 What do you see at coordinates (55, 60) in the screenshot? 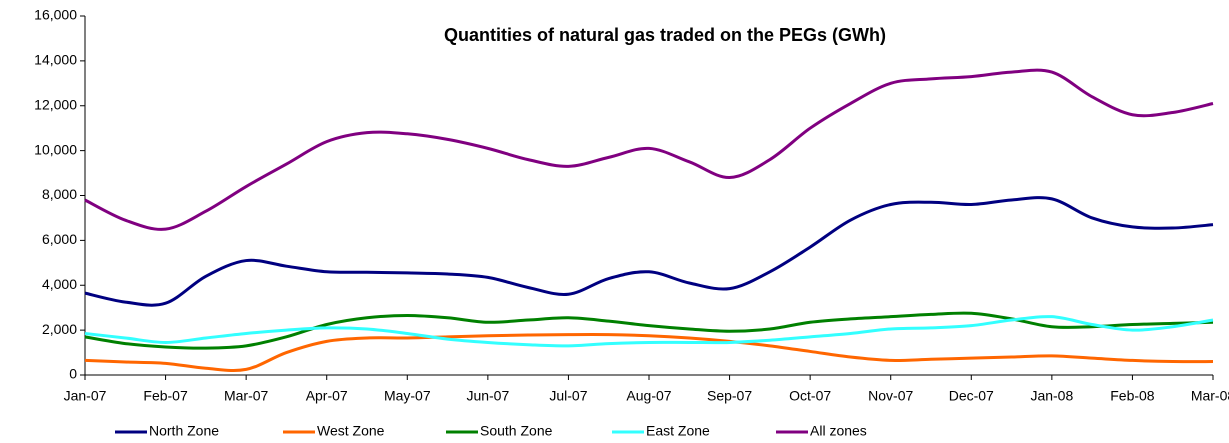
I see `y-tick-label: 14,000` at bounding box center [55, 60].